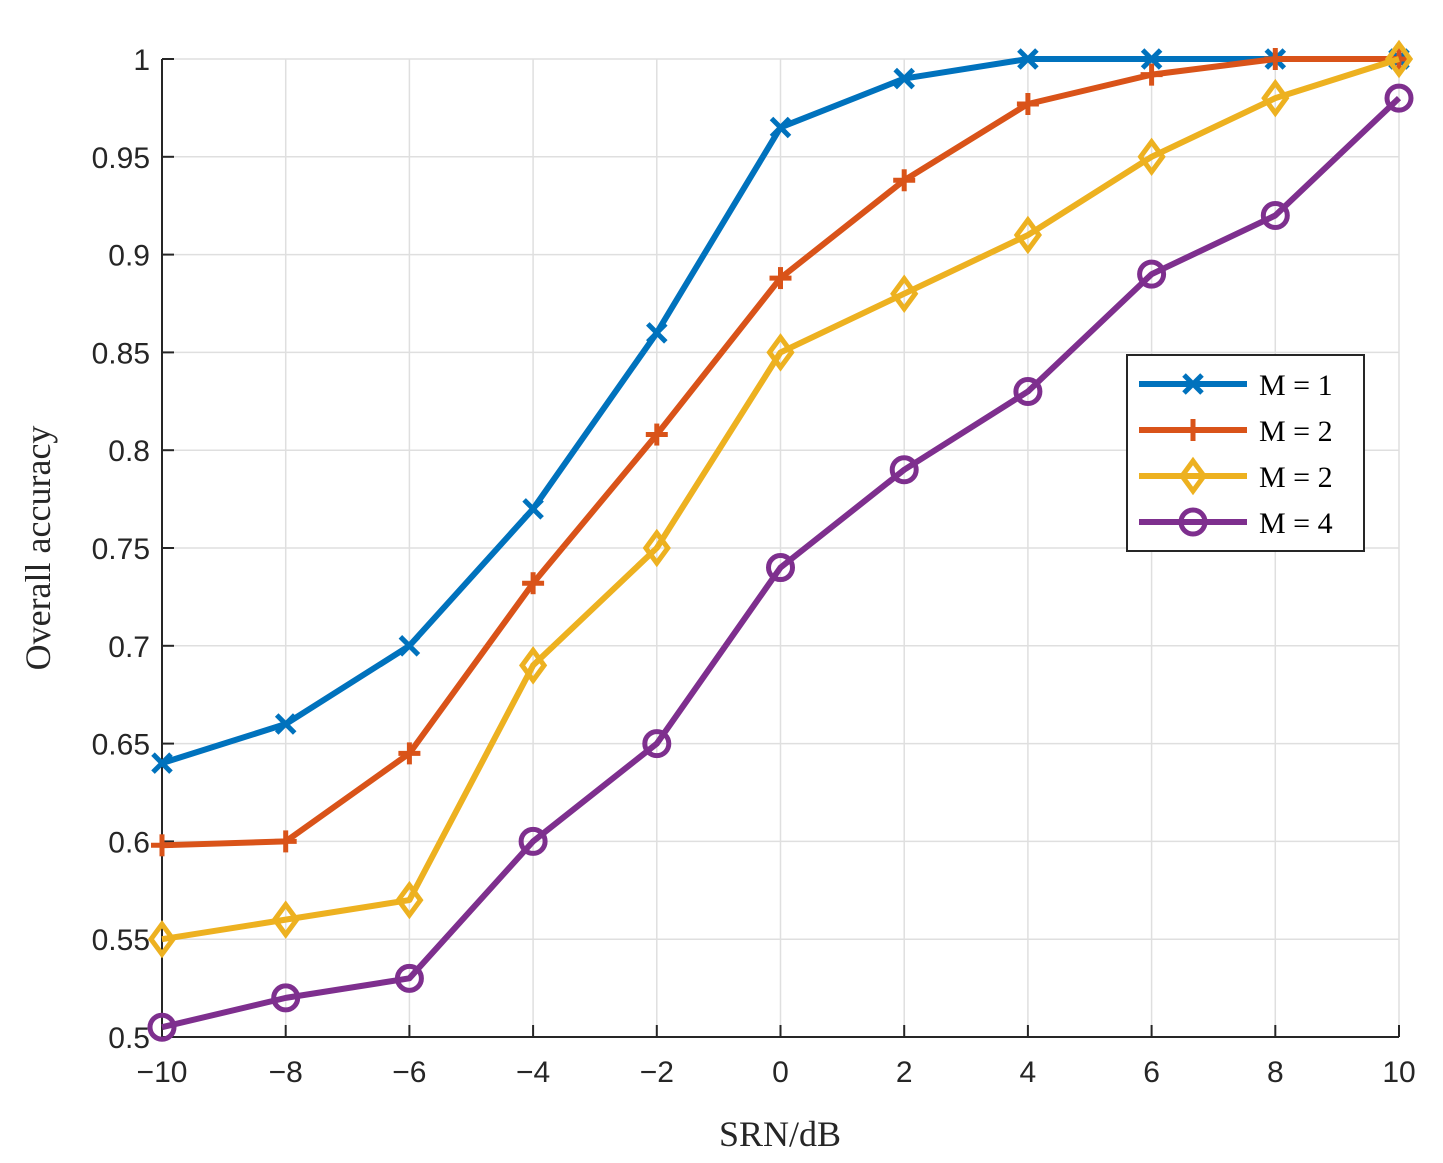  I want to click on x-tick-label: 8, so click(1275, 1072).